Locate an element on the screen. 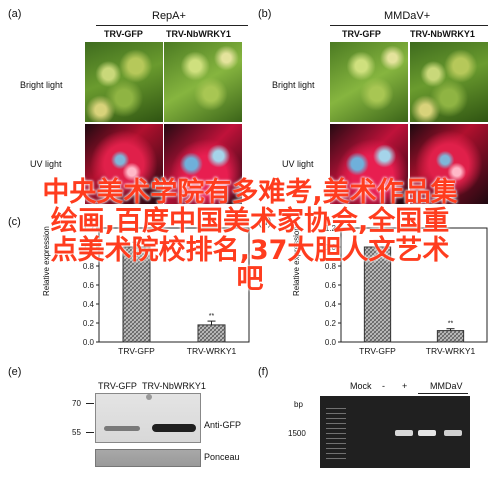  panel-f-lane-minus: - is located at coordinates (383, 386).